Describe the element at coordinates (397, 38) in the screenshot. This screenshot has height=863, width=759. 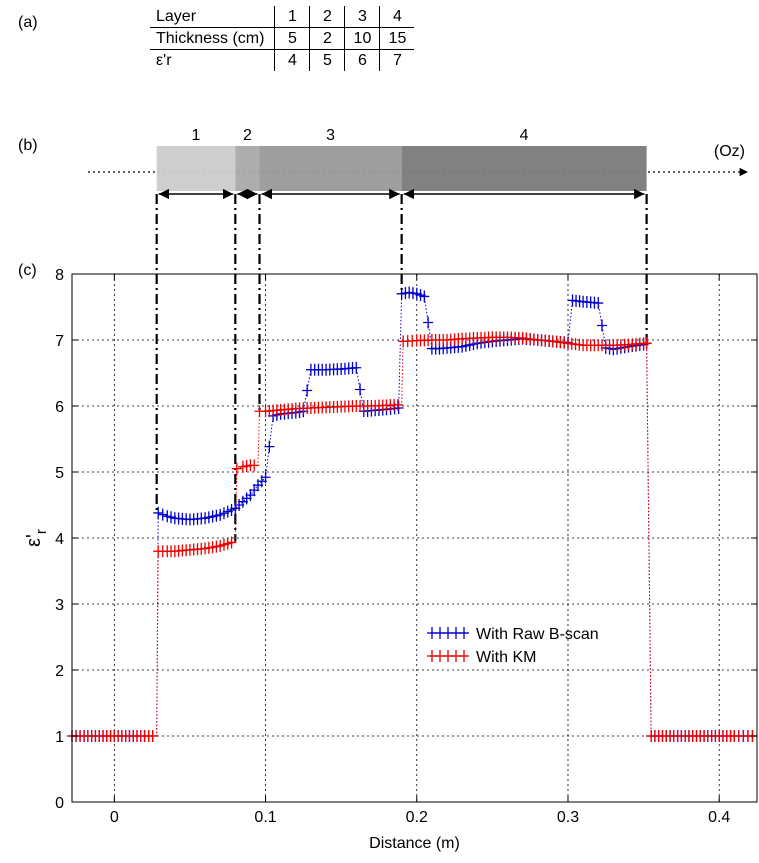
I see `thickness-4: 15` at that location.